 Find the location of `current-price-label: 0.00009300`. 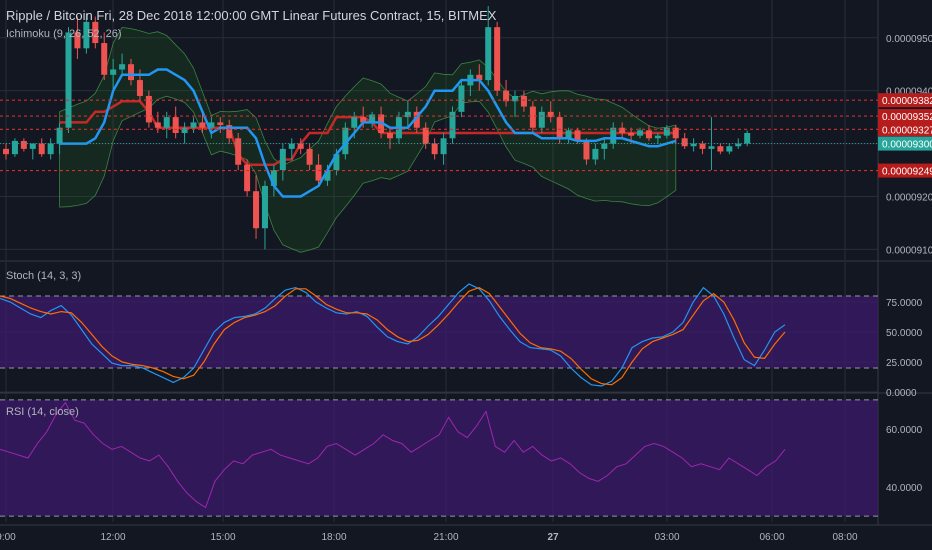

current-price-label: 0.00009300 is located at coordinates (907, 145).